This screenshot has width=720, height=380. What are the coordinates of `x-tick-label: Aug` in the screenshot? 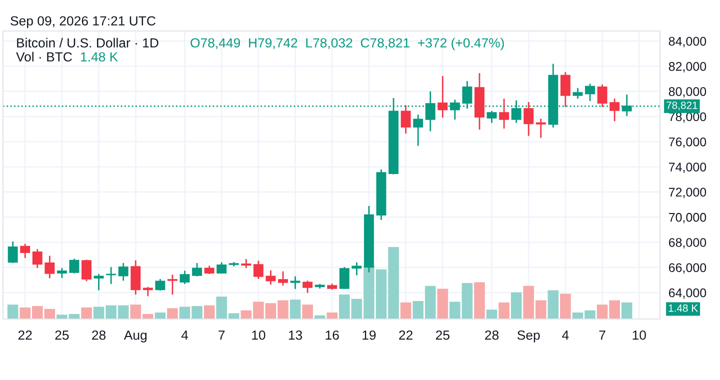 It's located at (135, 336).